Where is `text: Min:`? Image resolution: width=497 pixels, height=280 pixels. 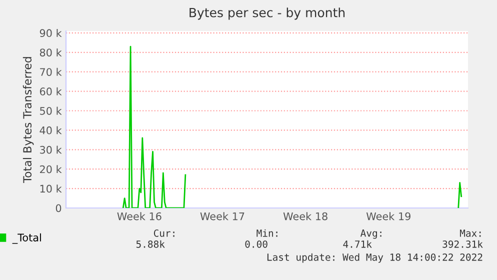 text: Min: is located at coordinates (267, 233).